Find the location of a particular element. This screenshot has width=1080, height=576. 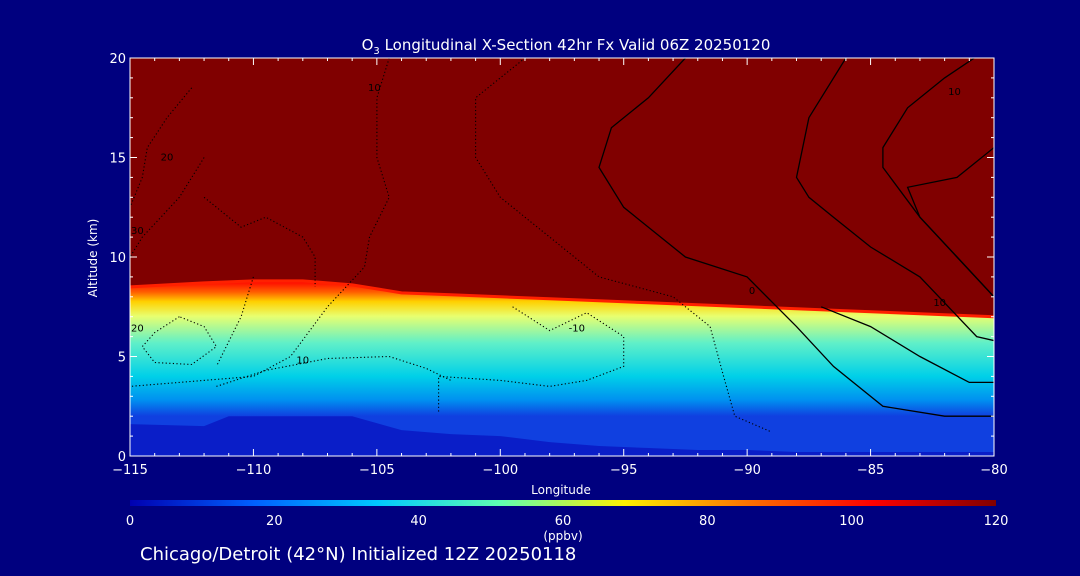

colorbar-tick-label: 60 is located at coordinates (563, 521).